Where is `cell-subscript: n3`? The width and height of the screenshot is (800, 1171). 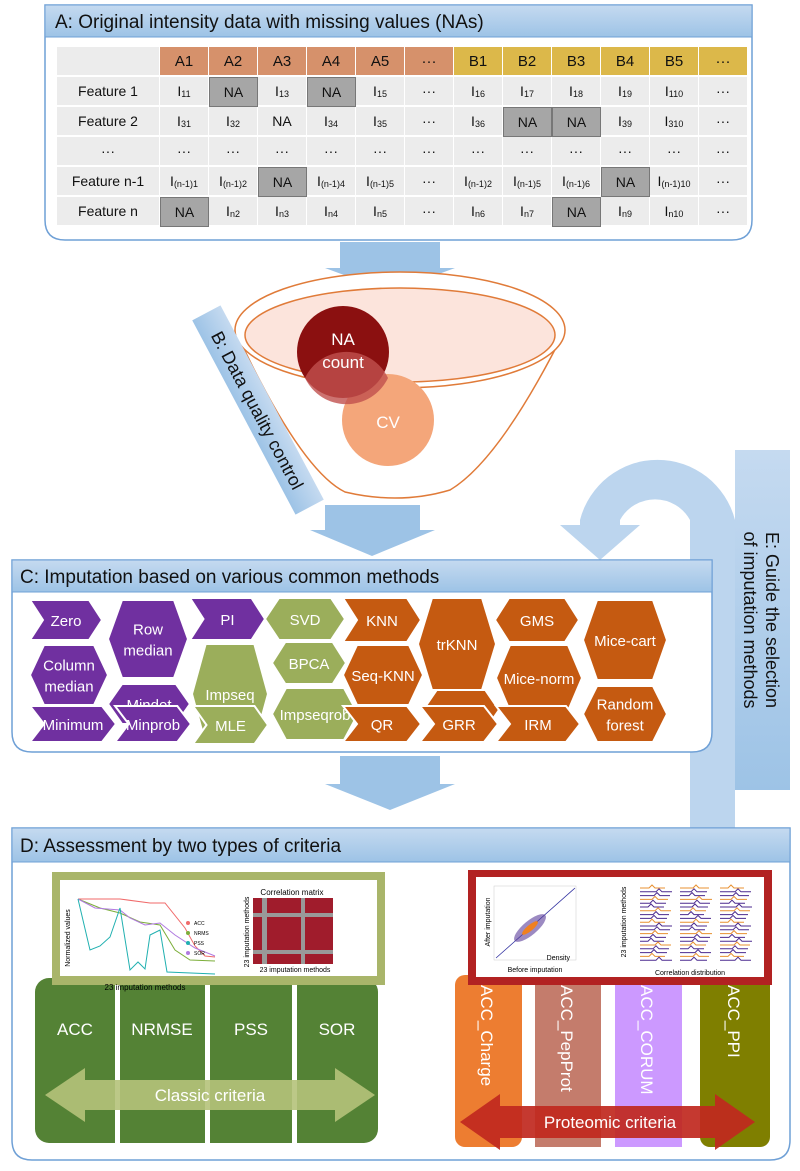 cell-subscript: n3 is located at coordinates (283, 214).